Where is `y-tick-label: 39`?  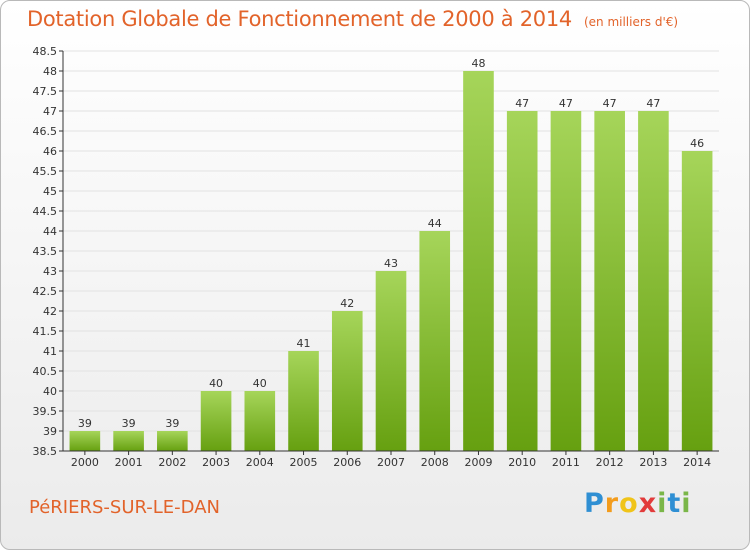 y-tick-label: 39 is located at coordinates (50, 431).